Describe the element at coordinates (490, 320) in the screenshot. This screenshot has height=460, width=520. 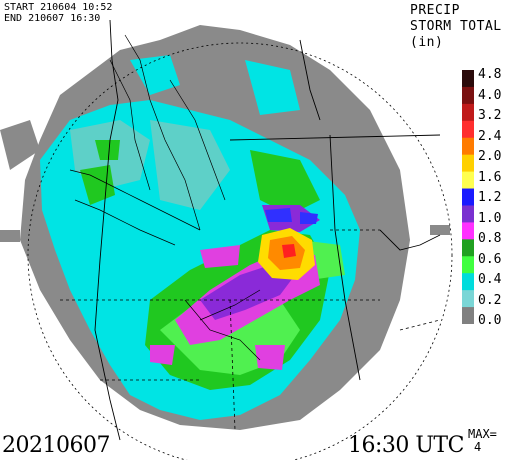
I see `scale-tick-label: 0.0` at that location.